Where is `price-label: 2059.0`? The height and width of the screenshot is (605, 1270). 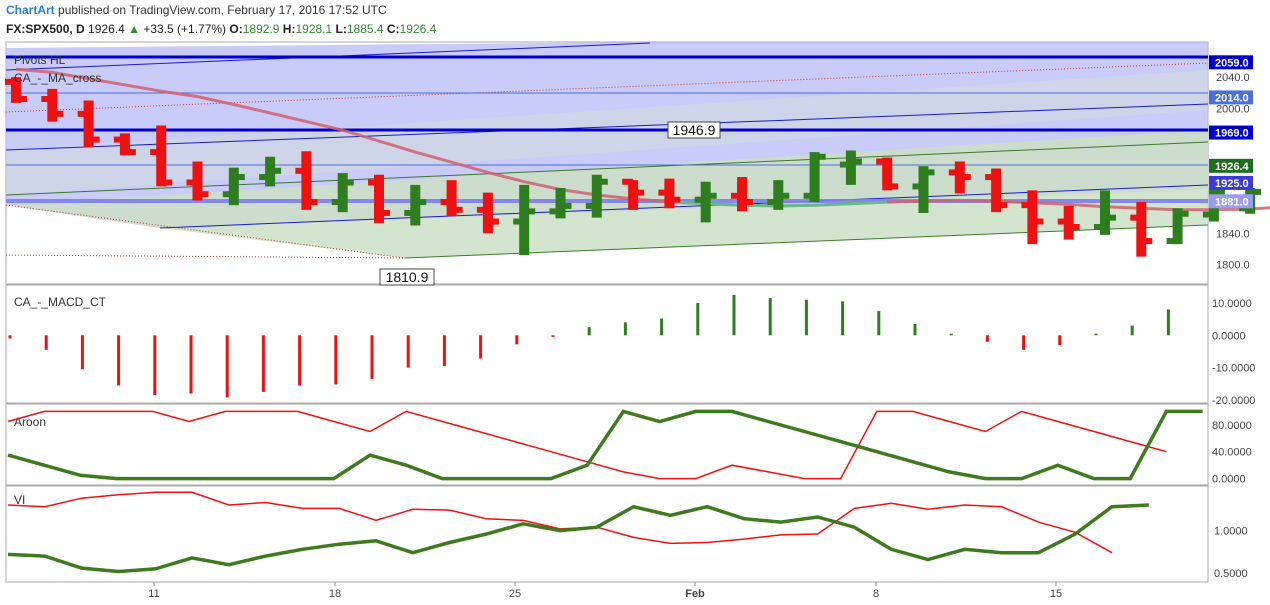 price-label: 2059.0 is located at coordinates (1232, 63).